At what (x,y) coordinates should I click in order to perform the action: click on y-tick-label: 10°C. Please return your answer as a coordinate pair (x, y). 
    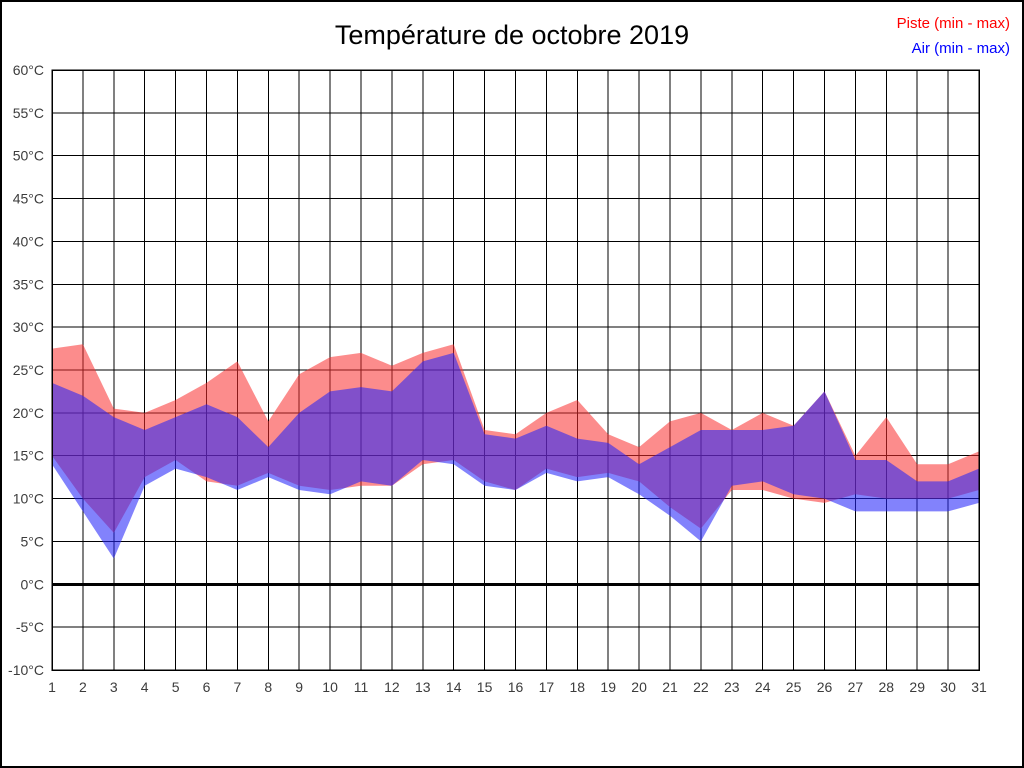
    Looking at the image, I should click on (28, 499).